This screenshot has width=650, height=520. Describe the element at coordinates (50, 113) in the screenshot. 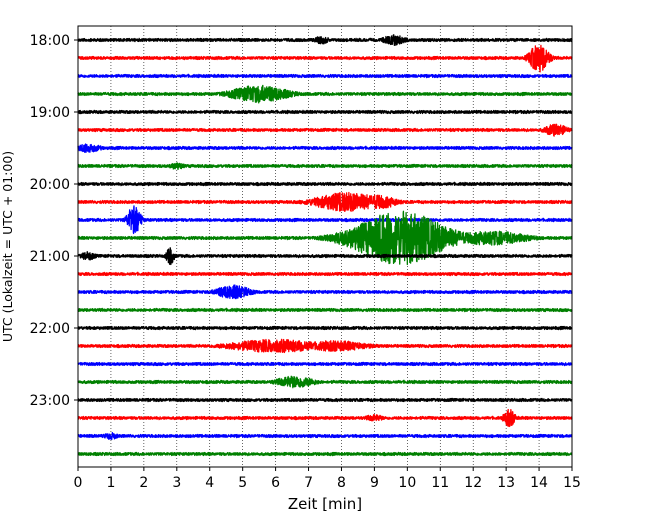

I see `y-tick-label: 19:00` at that location.